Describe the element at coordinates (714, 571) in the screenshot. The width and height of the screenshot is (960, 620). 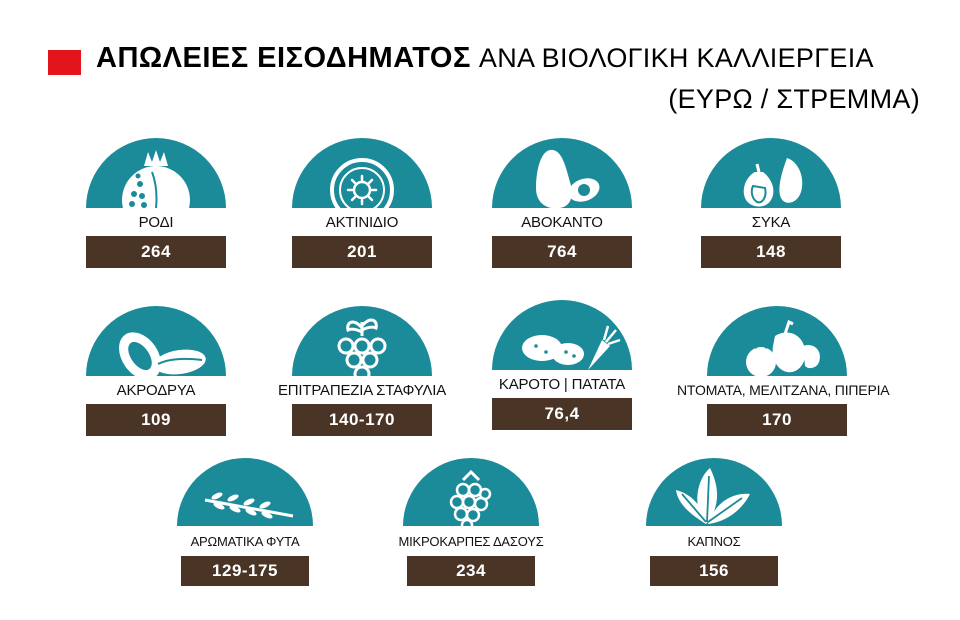
I see `item-value: 156` at that location.